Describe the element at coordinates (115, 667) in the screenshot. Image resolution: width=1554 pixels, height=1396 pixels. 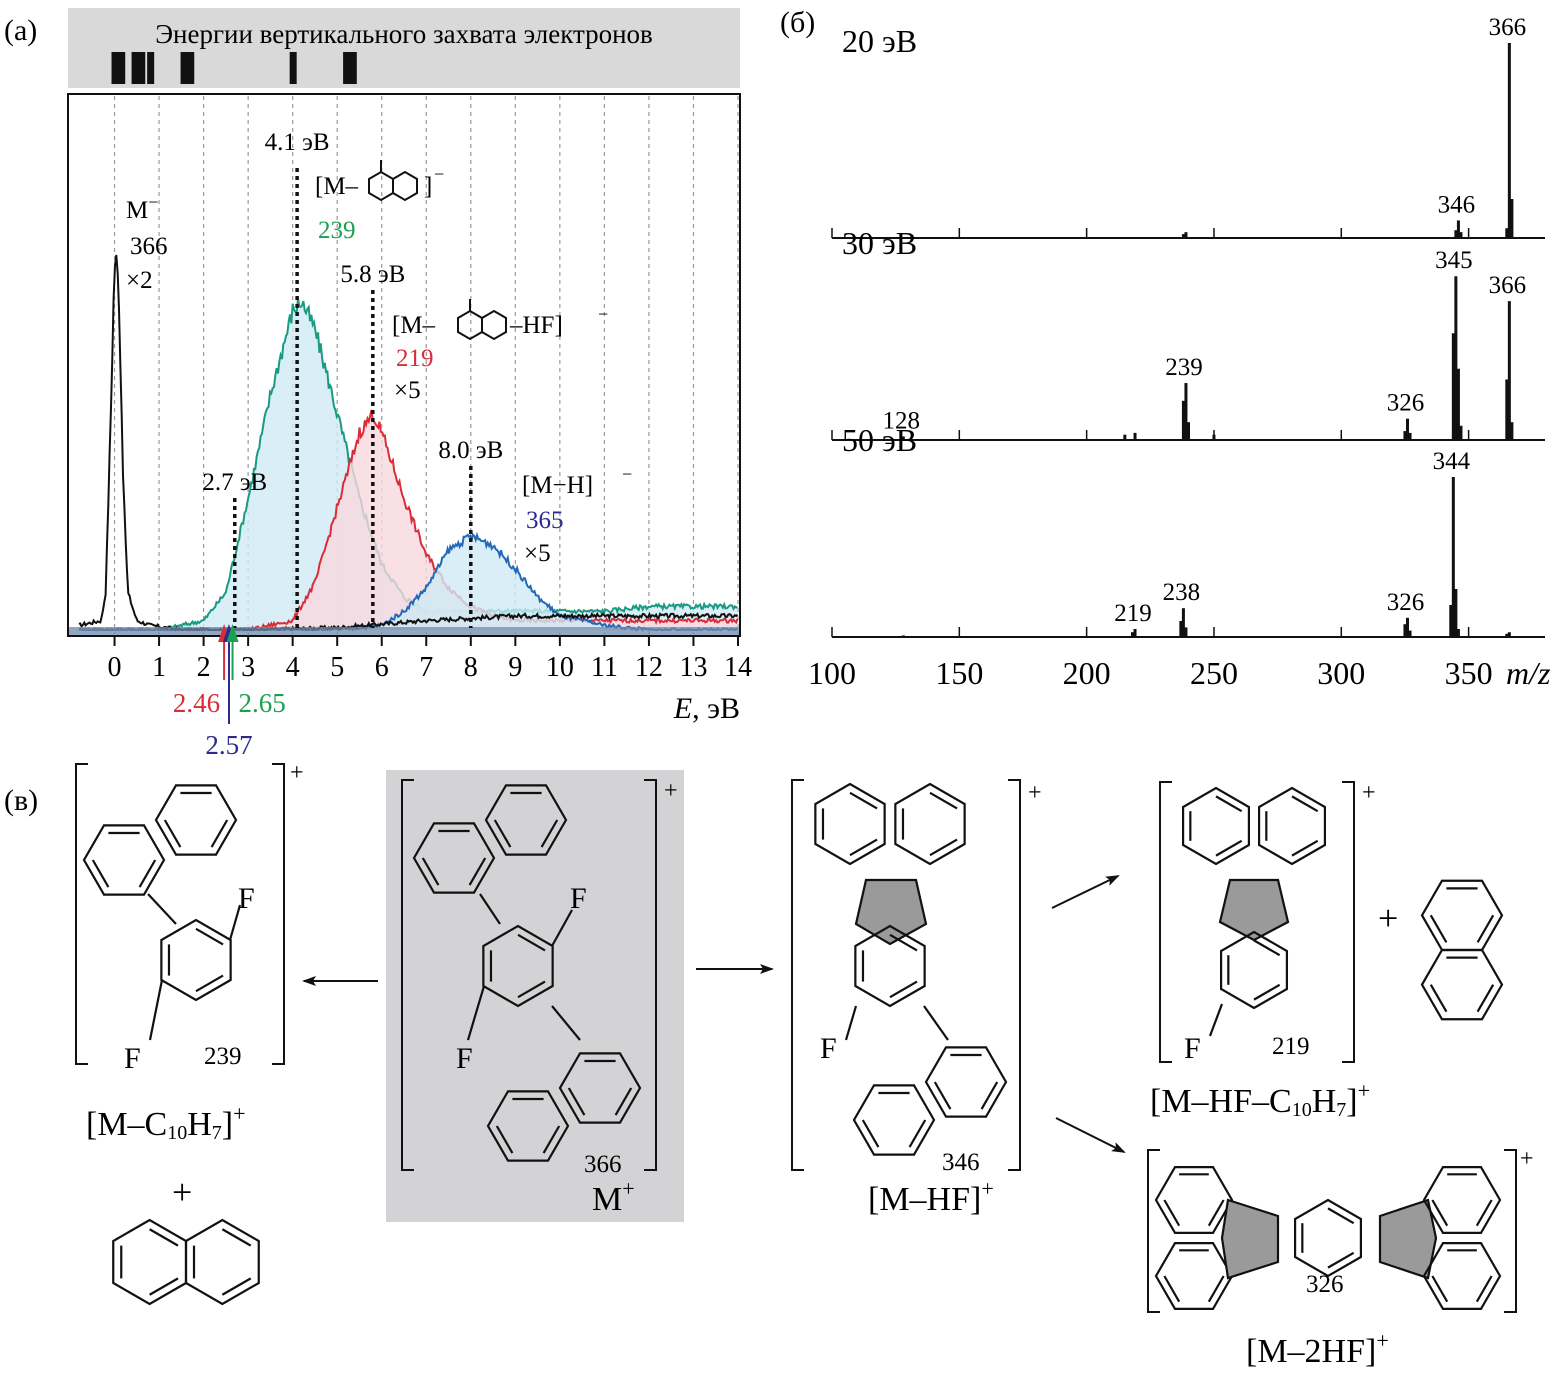
I see `x-tick-label: 0` at that location.